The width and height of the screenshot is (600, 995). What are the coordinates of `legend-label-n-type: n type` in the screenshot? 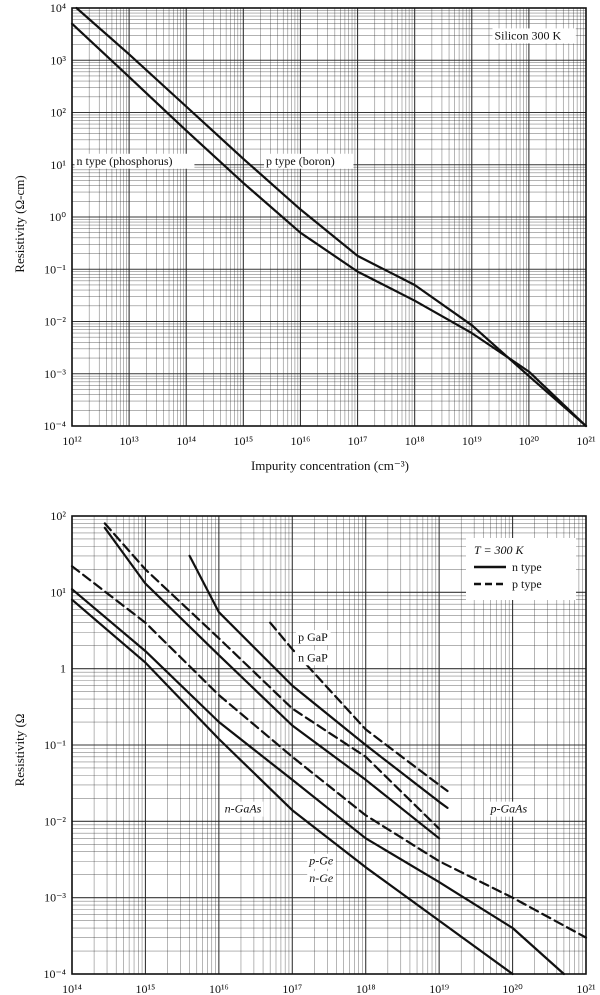 It's located at (527, 567).